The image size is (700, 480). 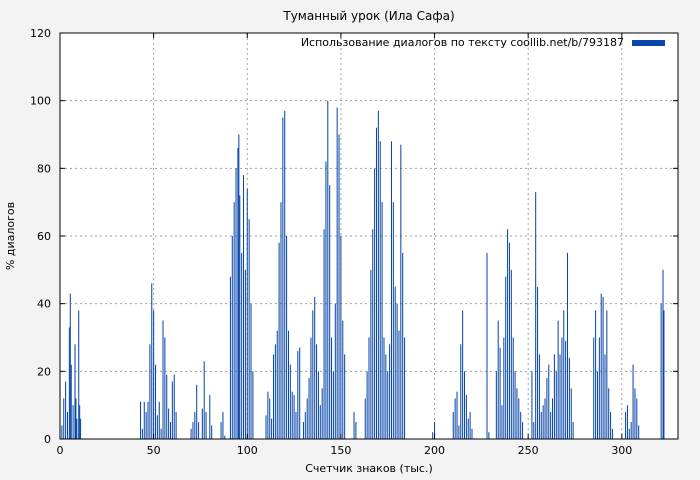 I want to click on y-tick-label: 40, so click(x=44, y=304).